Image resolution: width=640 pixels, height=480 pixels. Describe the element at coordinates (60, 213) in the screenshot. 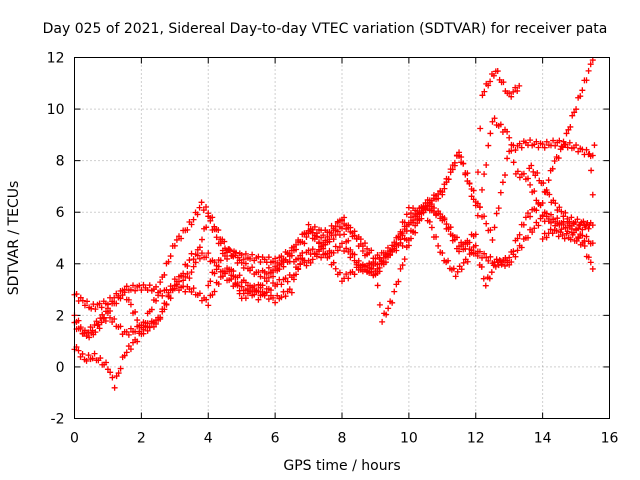

I see `y-tick-label: 6` at that location.